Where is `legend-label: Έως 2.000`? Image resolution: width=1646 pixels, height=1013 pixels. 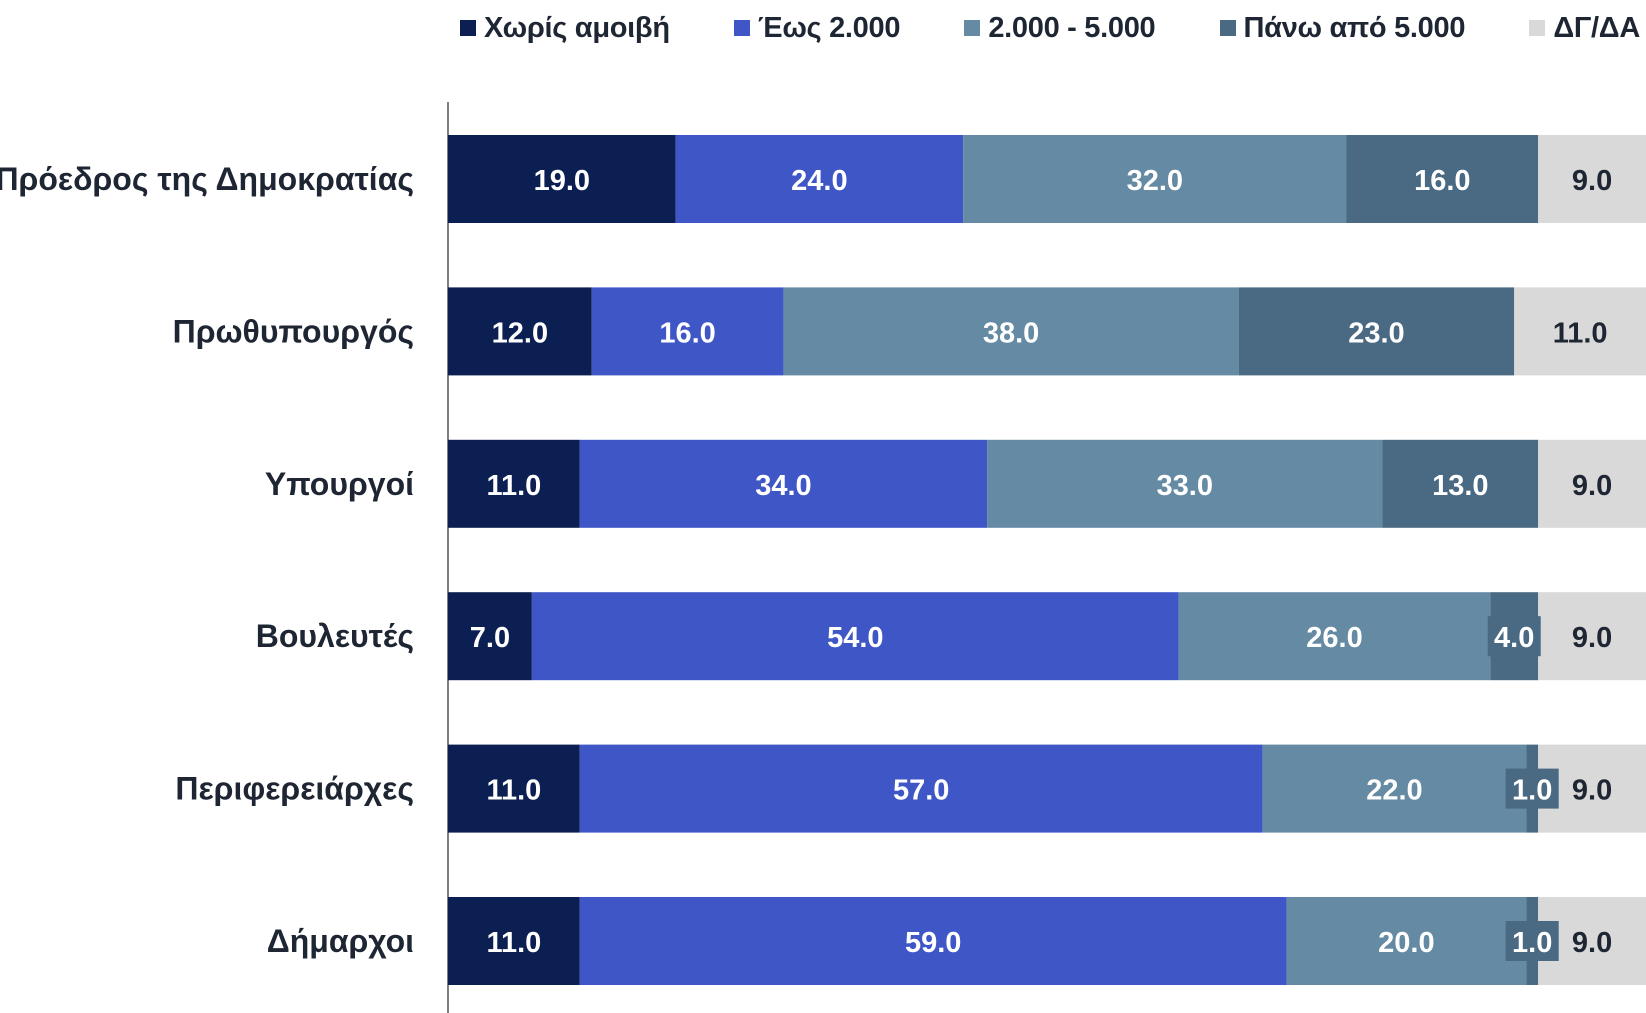
legend-label: Έως 2.000 is located at coordinates (829, 27).